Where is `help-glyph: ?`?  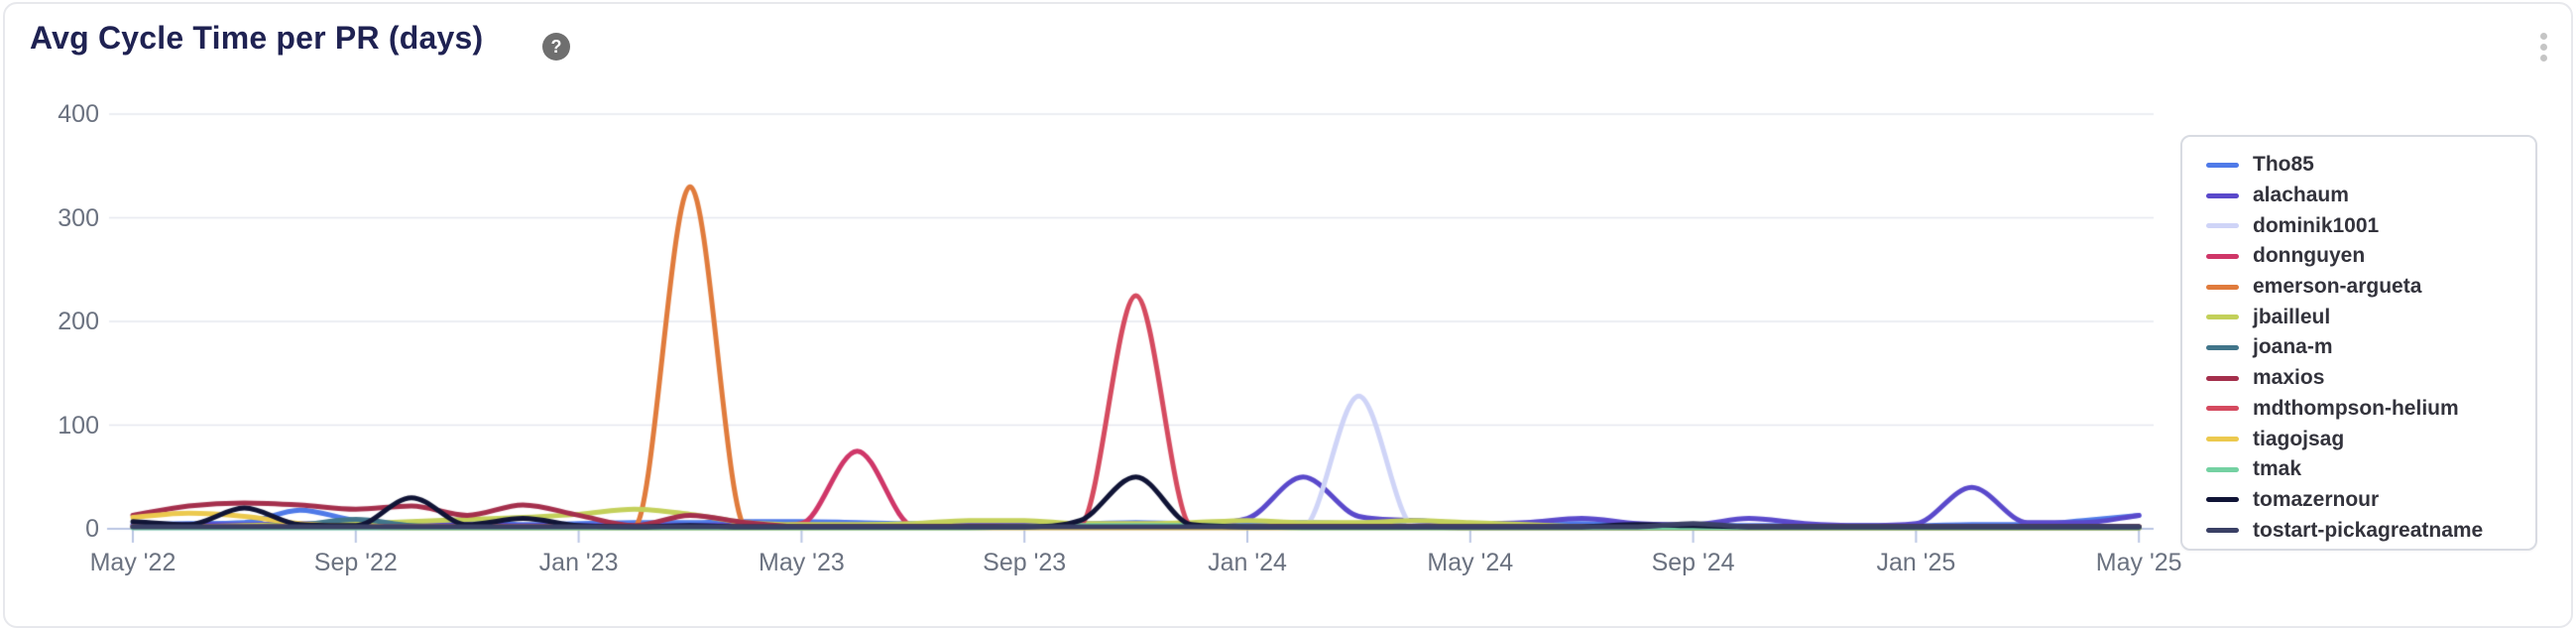 help-glyph: ? is located at coordinates (556, 46).